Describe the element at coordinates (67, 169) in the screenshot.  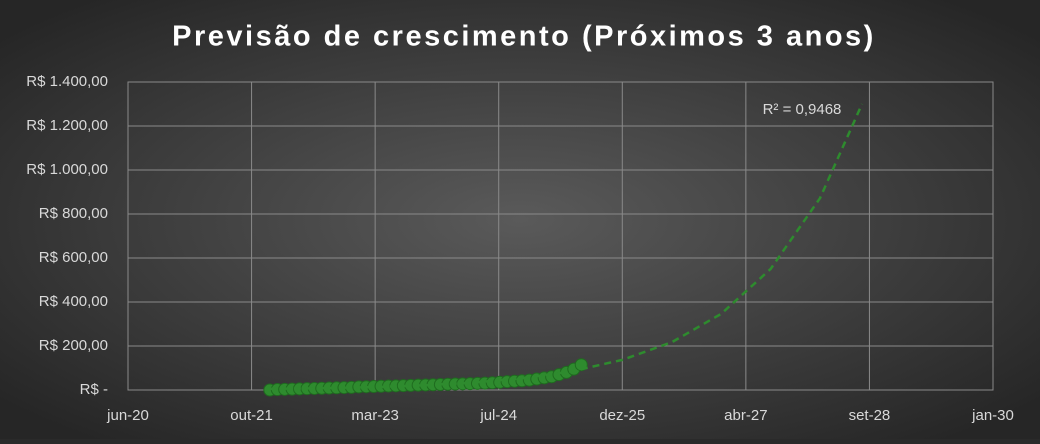
I see `y-tick-label: R$ 1.000,00` at that location.